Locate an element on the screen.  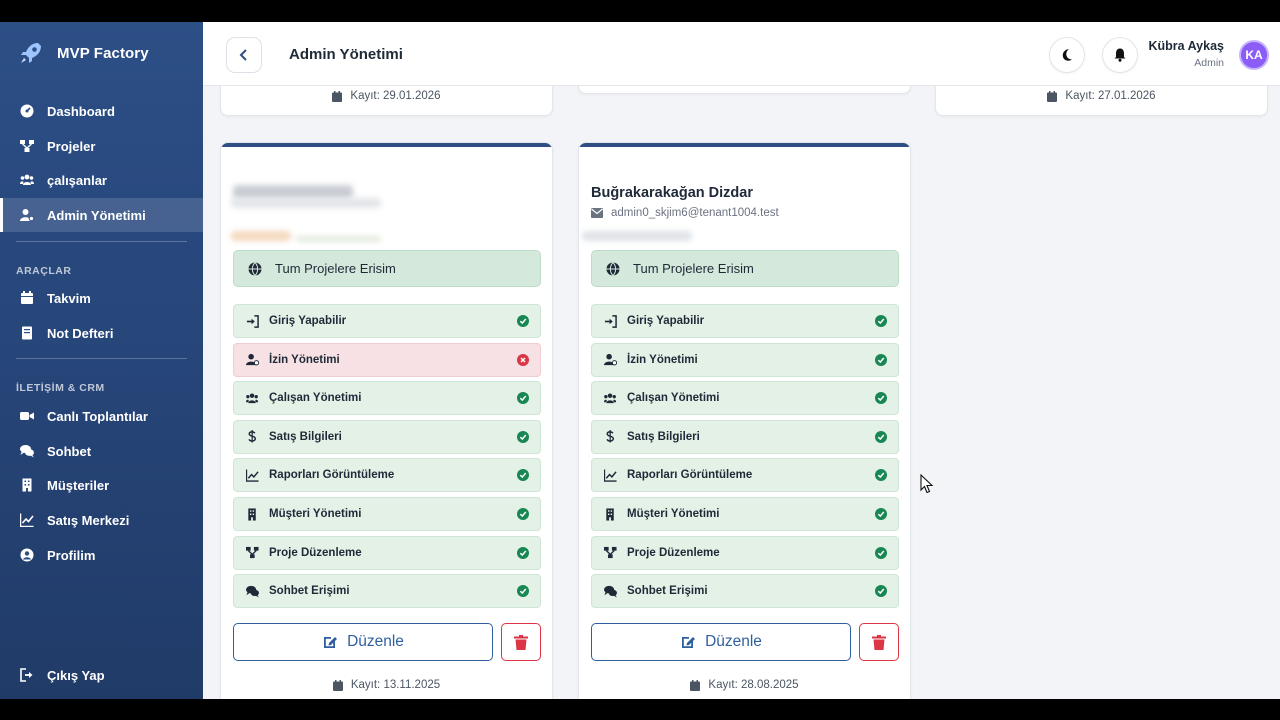
sidebar-item-canli-toplantilar: Canlı Toplantılar is located at coordinates (101, 416).